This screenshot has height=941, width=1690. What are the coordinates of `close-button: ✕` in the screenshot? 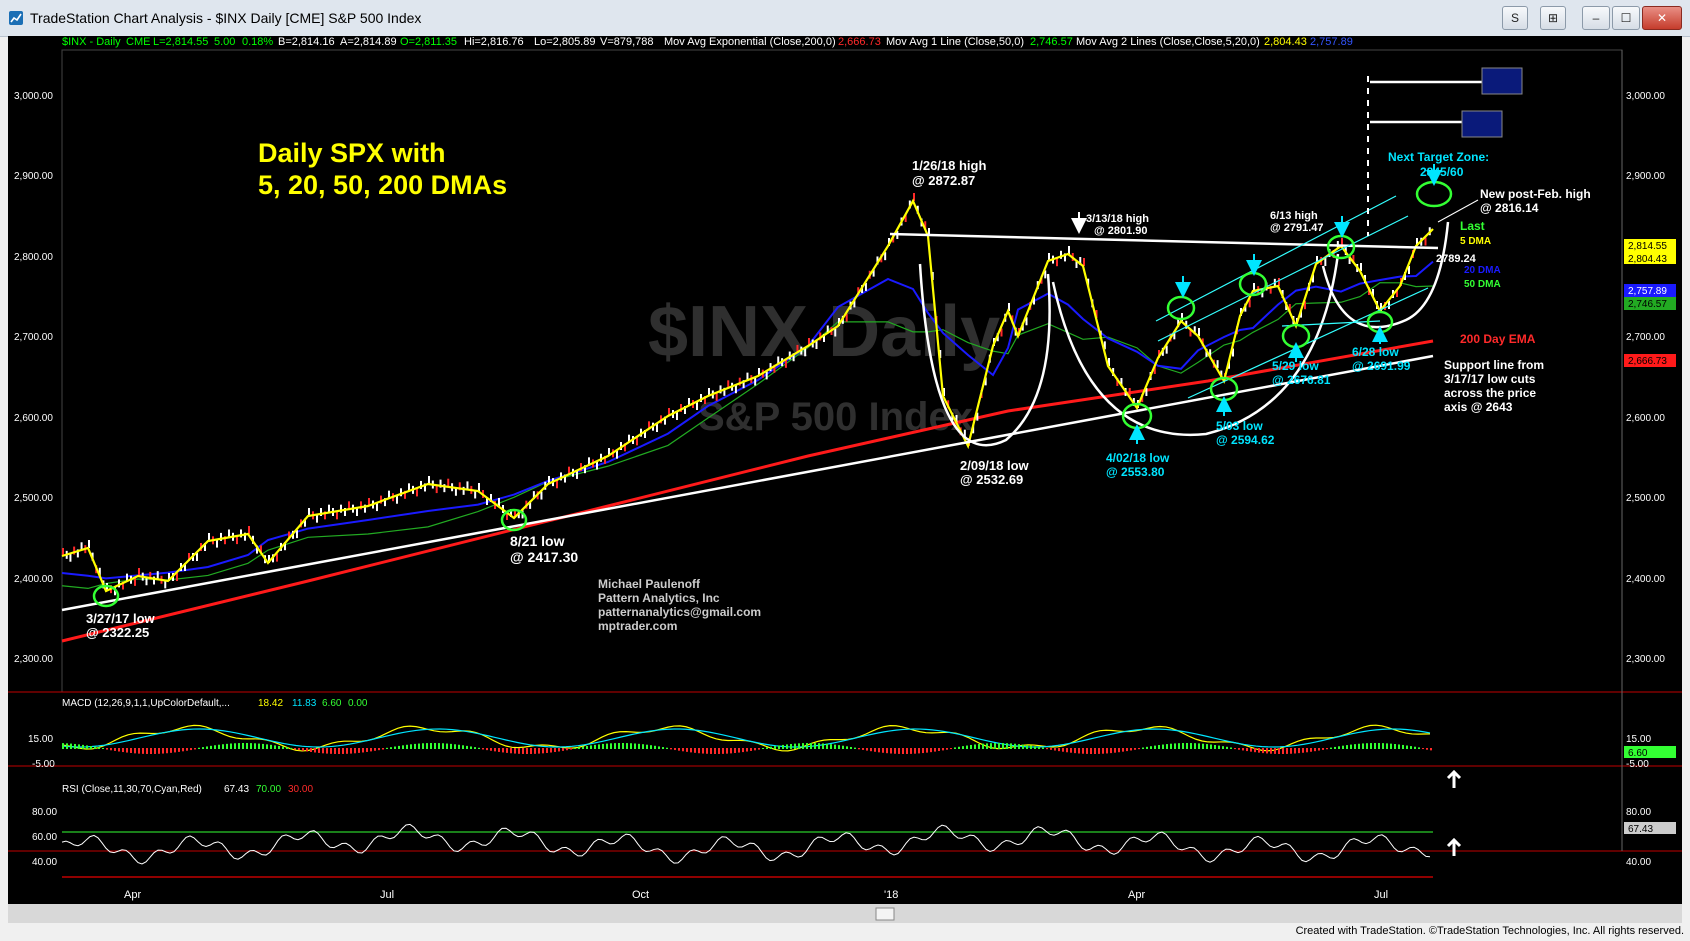 It's located at (1662, 18).